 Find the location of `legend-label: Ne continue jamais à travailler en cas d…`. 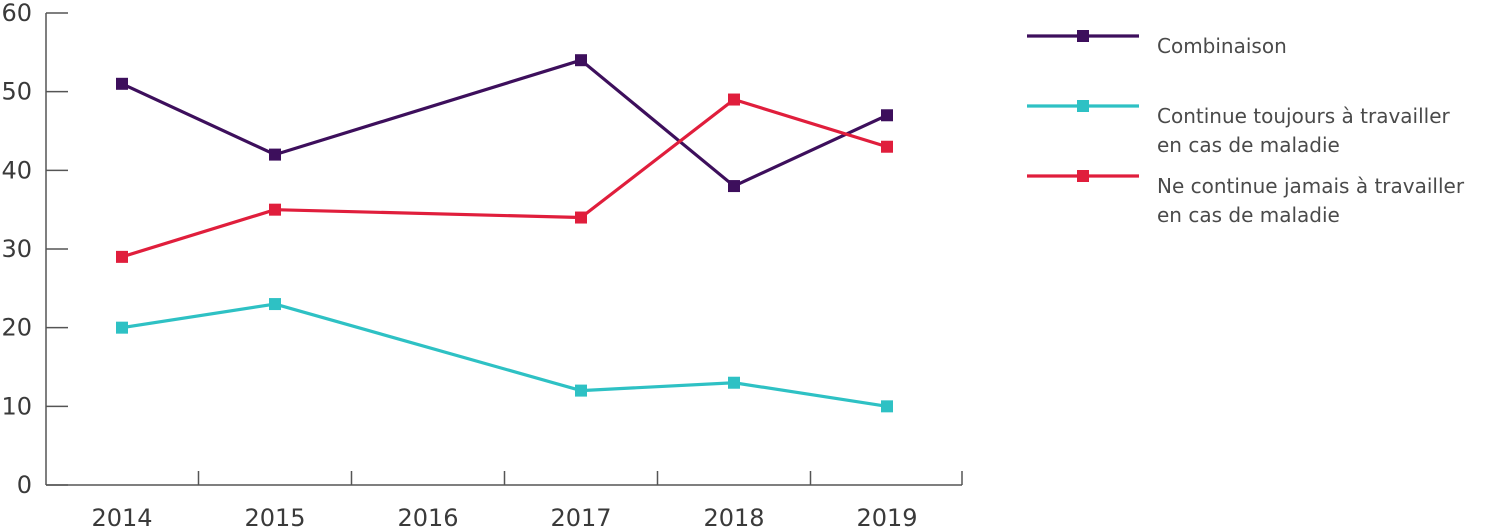

legend-label: Ne continue jamais à travailler en cas d… is located at coordinates (1311, 200).